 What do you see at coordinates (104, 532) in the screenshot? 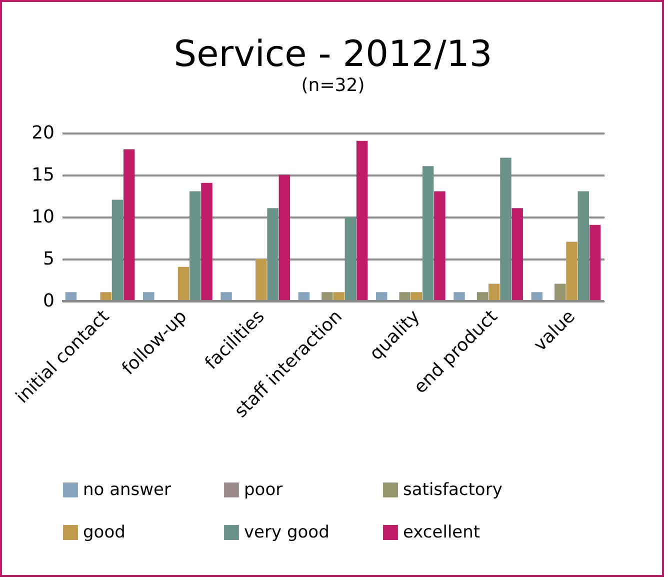
I see `legend-label: good` at bounding box center [104, 532].